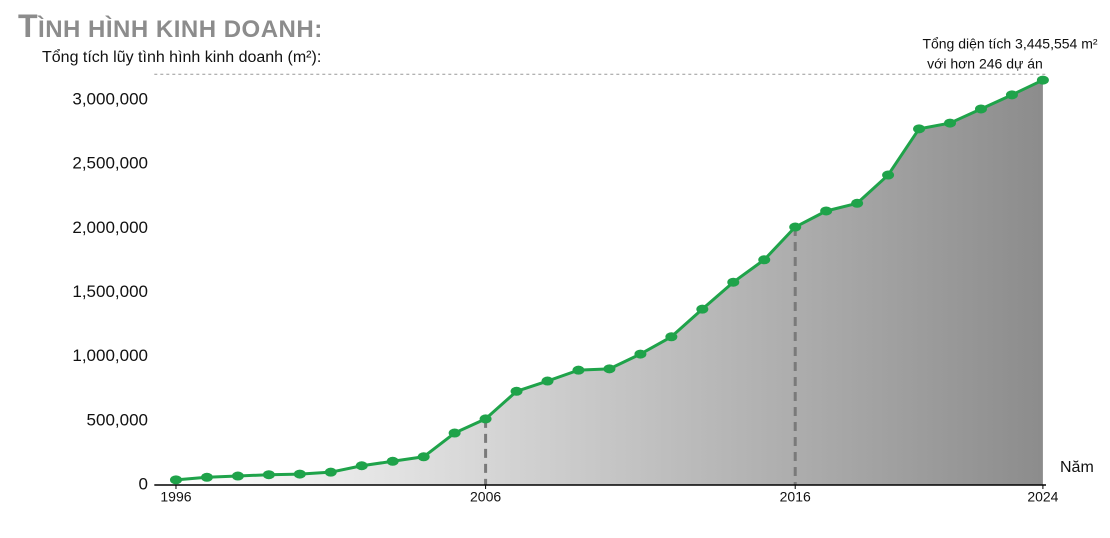 The height and width of the screenshot is (538, 1110). I want to click on y-tick-label: 3,000,000, so click(110, 98).